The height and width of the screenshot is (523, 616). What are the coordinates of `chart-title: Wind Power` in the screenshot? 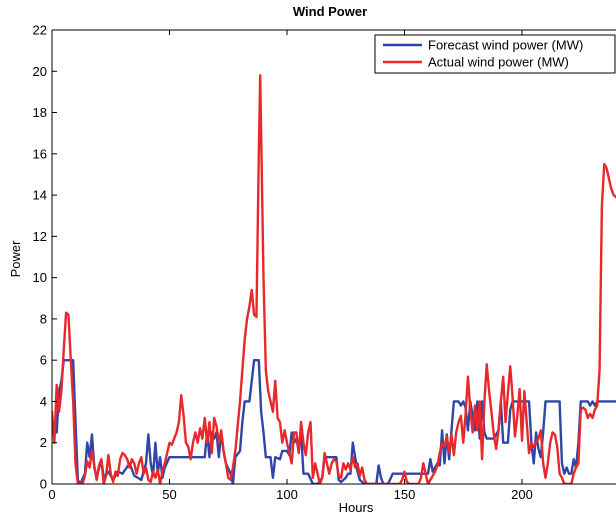 It's located at (330, 11).